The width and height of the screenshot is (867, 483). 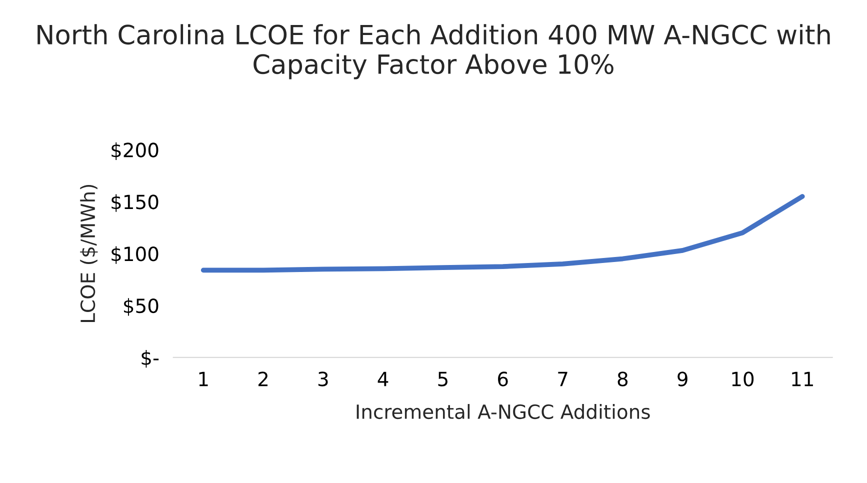 I want to click on y-tick-label: $200, so click(x=135, y=151).